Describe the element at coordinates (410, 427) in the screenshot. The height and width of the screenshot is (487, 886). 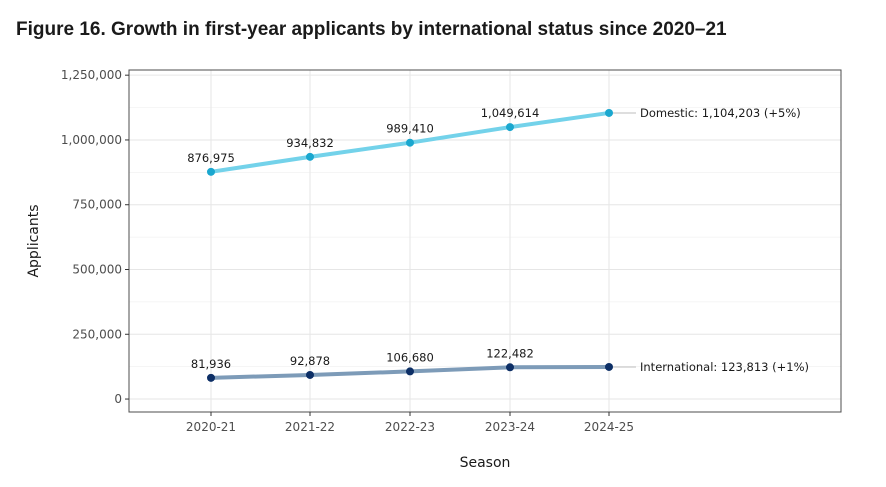
I see `x-tick-label: 2022-23` at that location.